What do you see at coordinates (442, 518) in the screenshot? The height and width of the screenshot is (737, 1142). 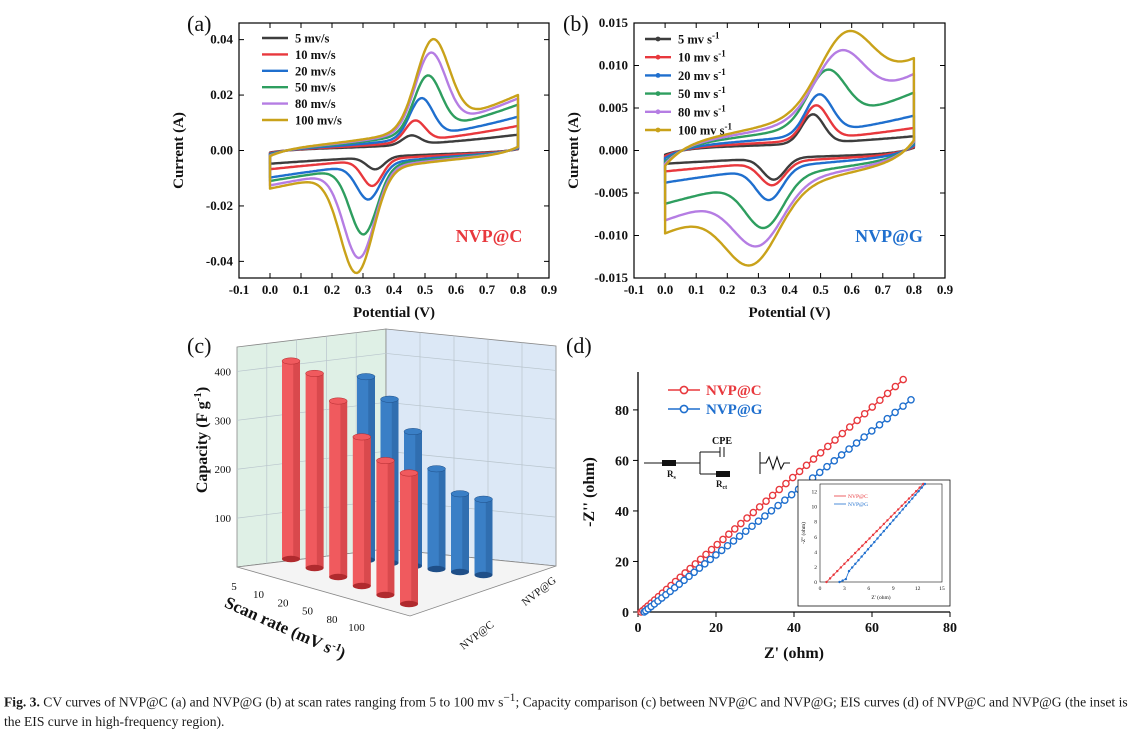 I see `bar-nvp-g-50-shade` at bounding box center [442, 518].